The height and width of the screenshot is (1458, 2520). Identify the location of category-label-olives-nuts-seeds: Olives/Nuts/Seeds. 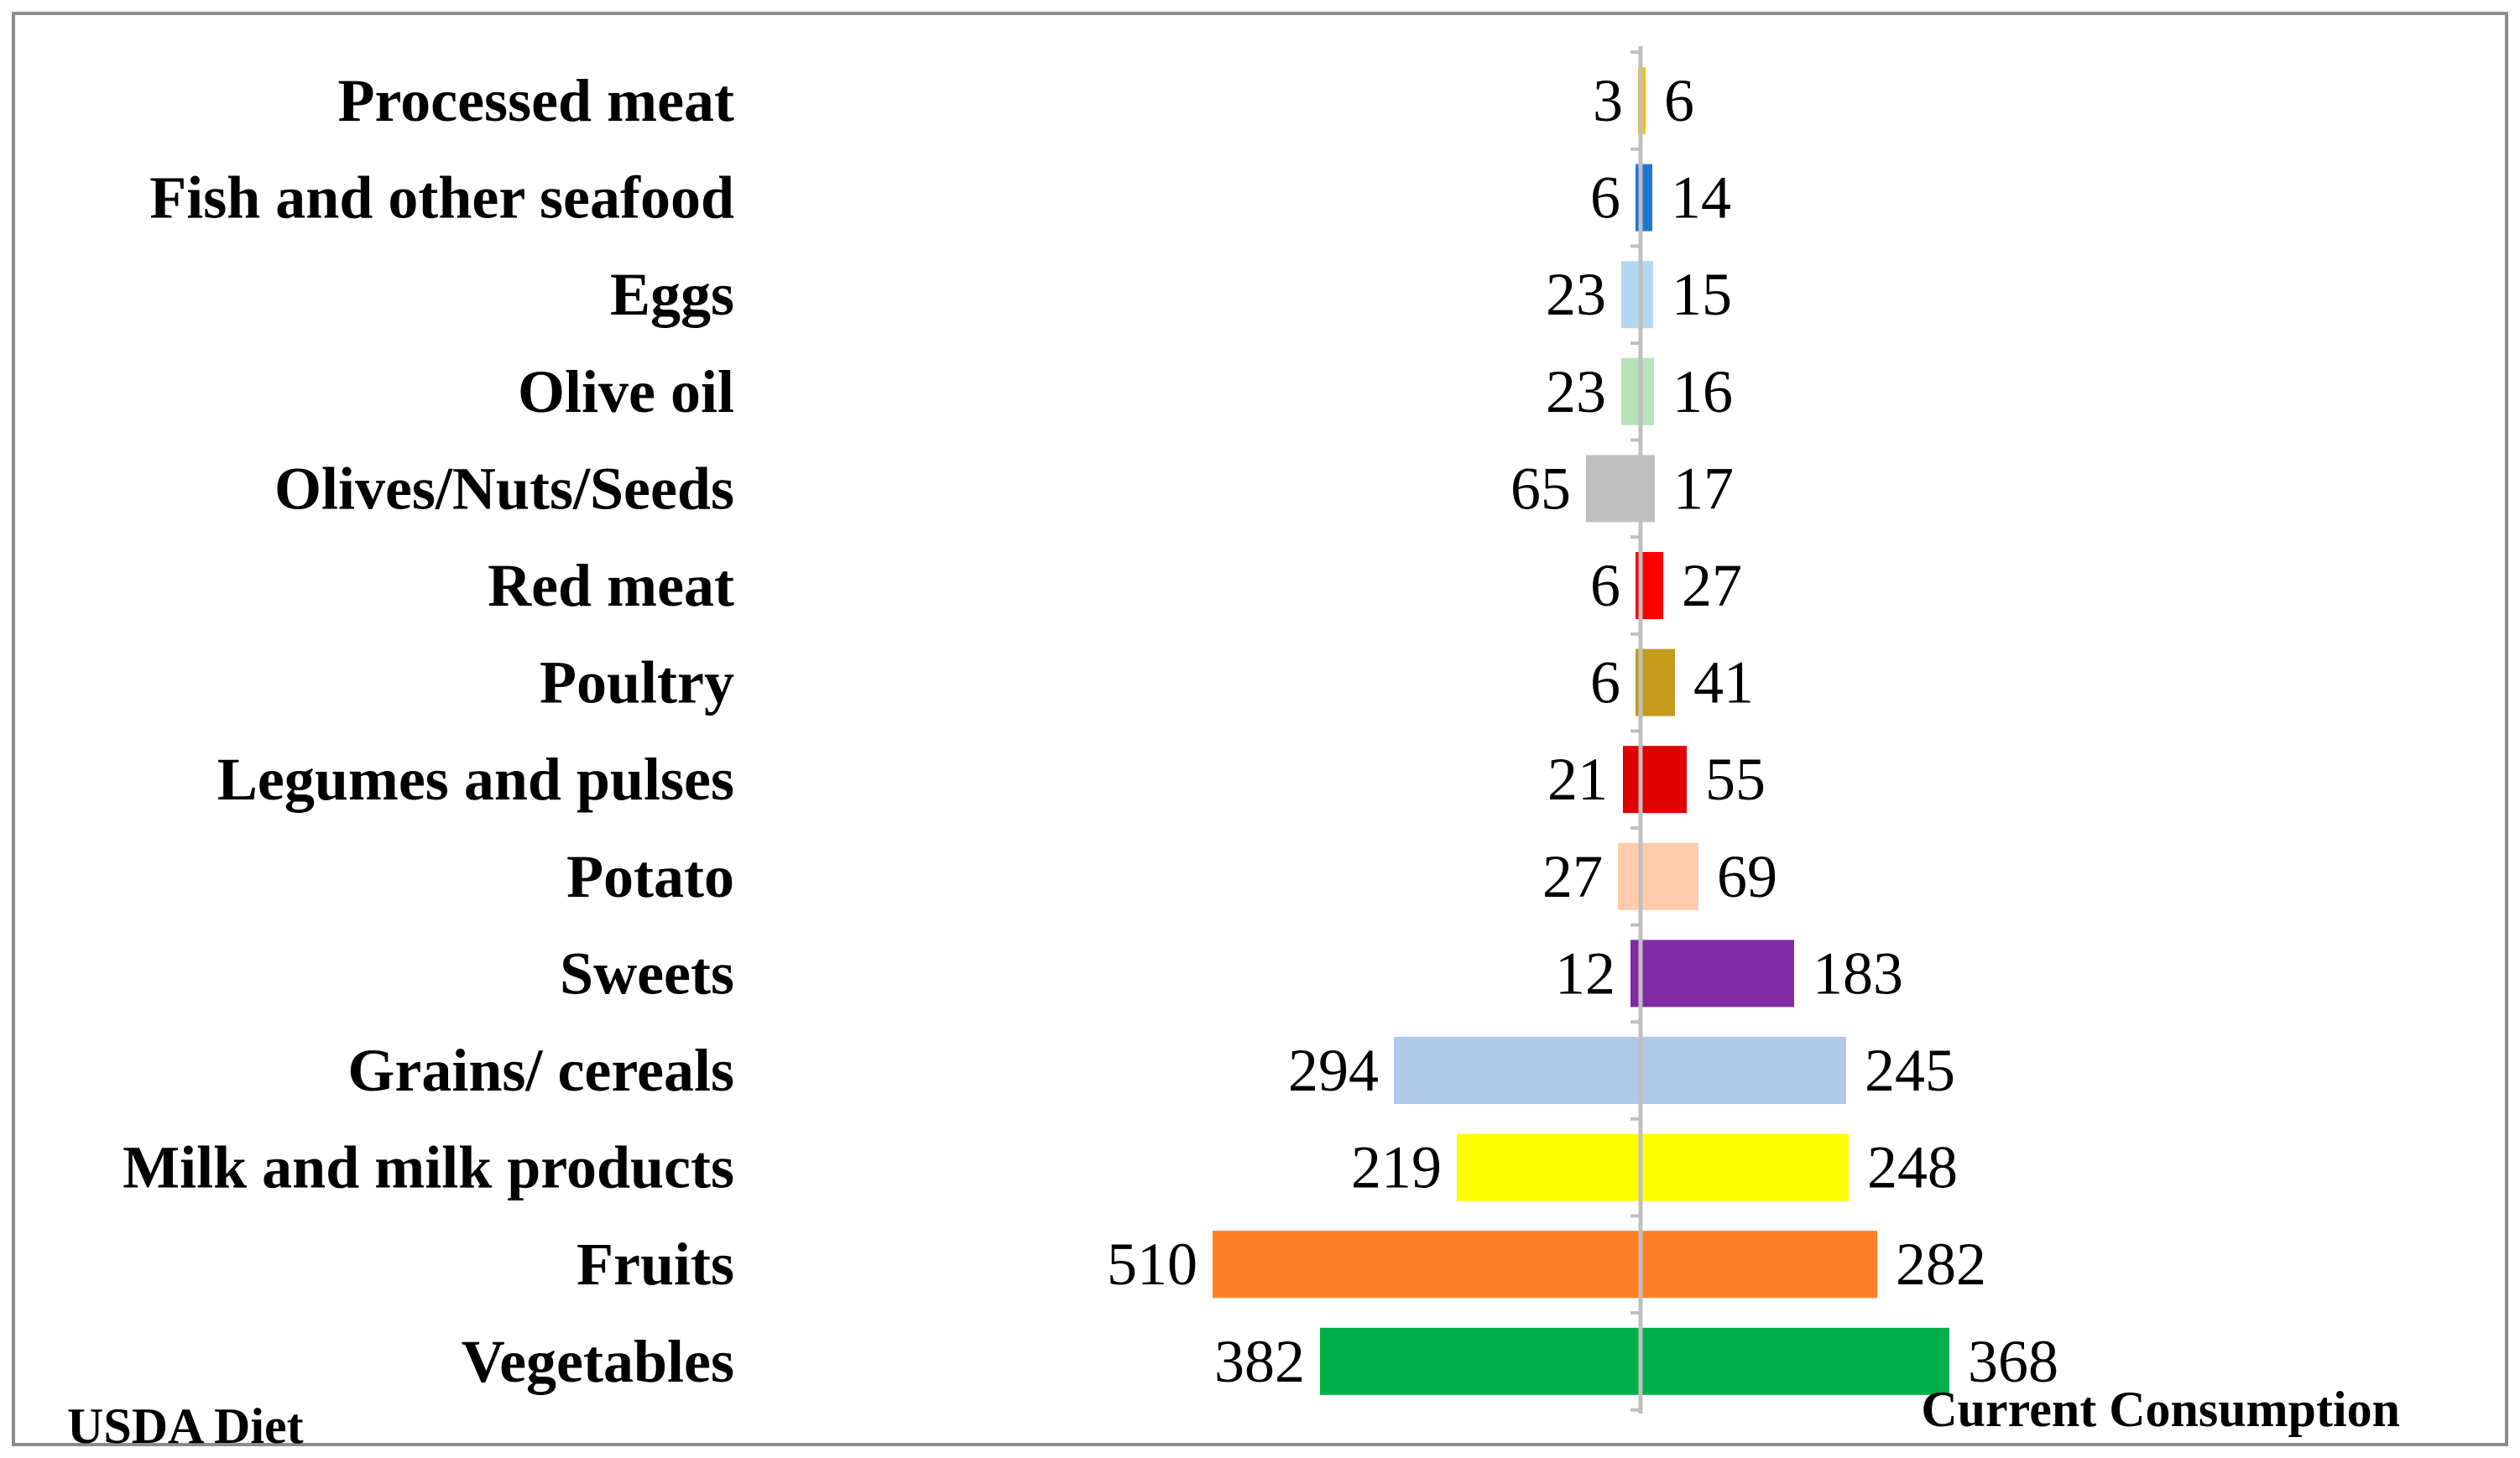
(504, 488).